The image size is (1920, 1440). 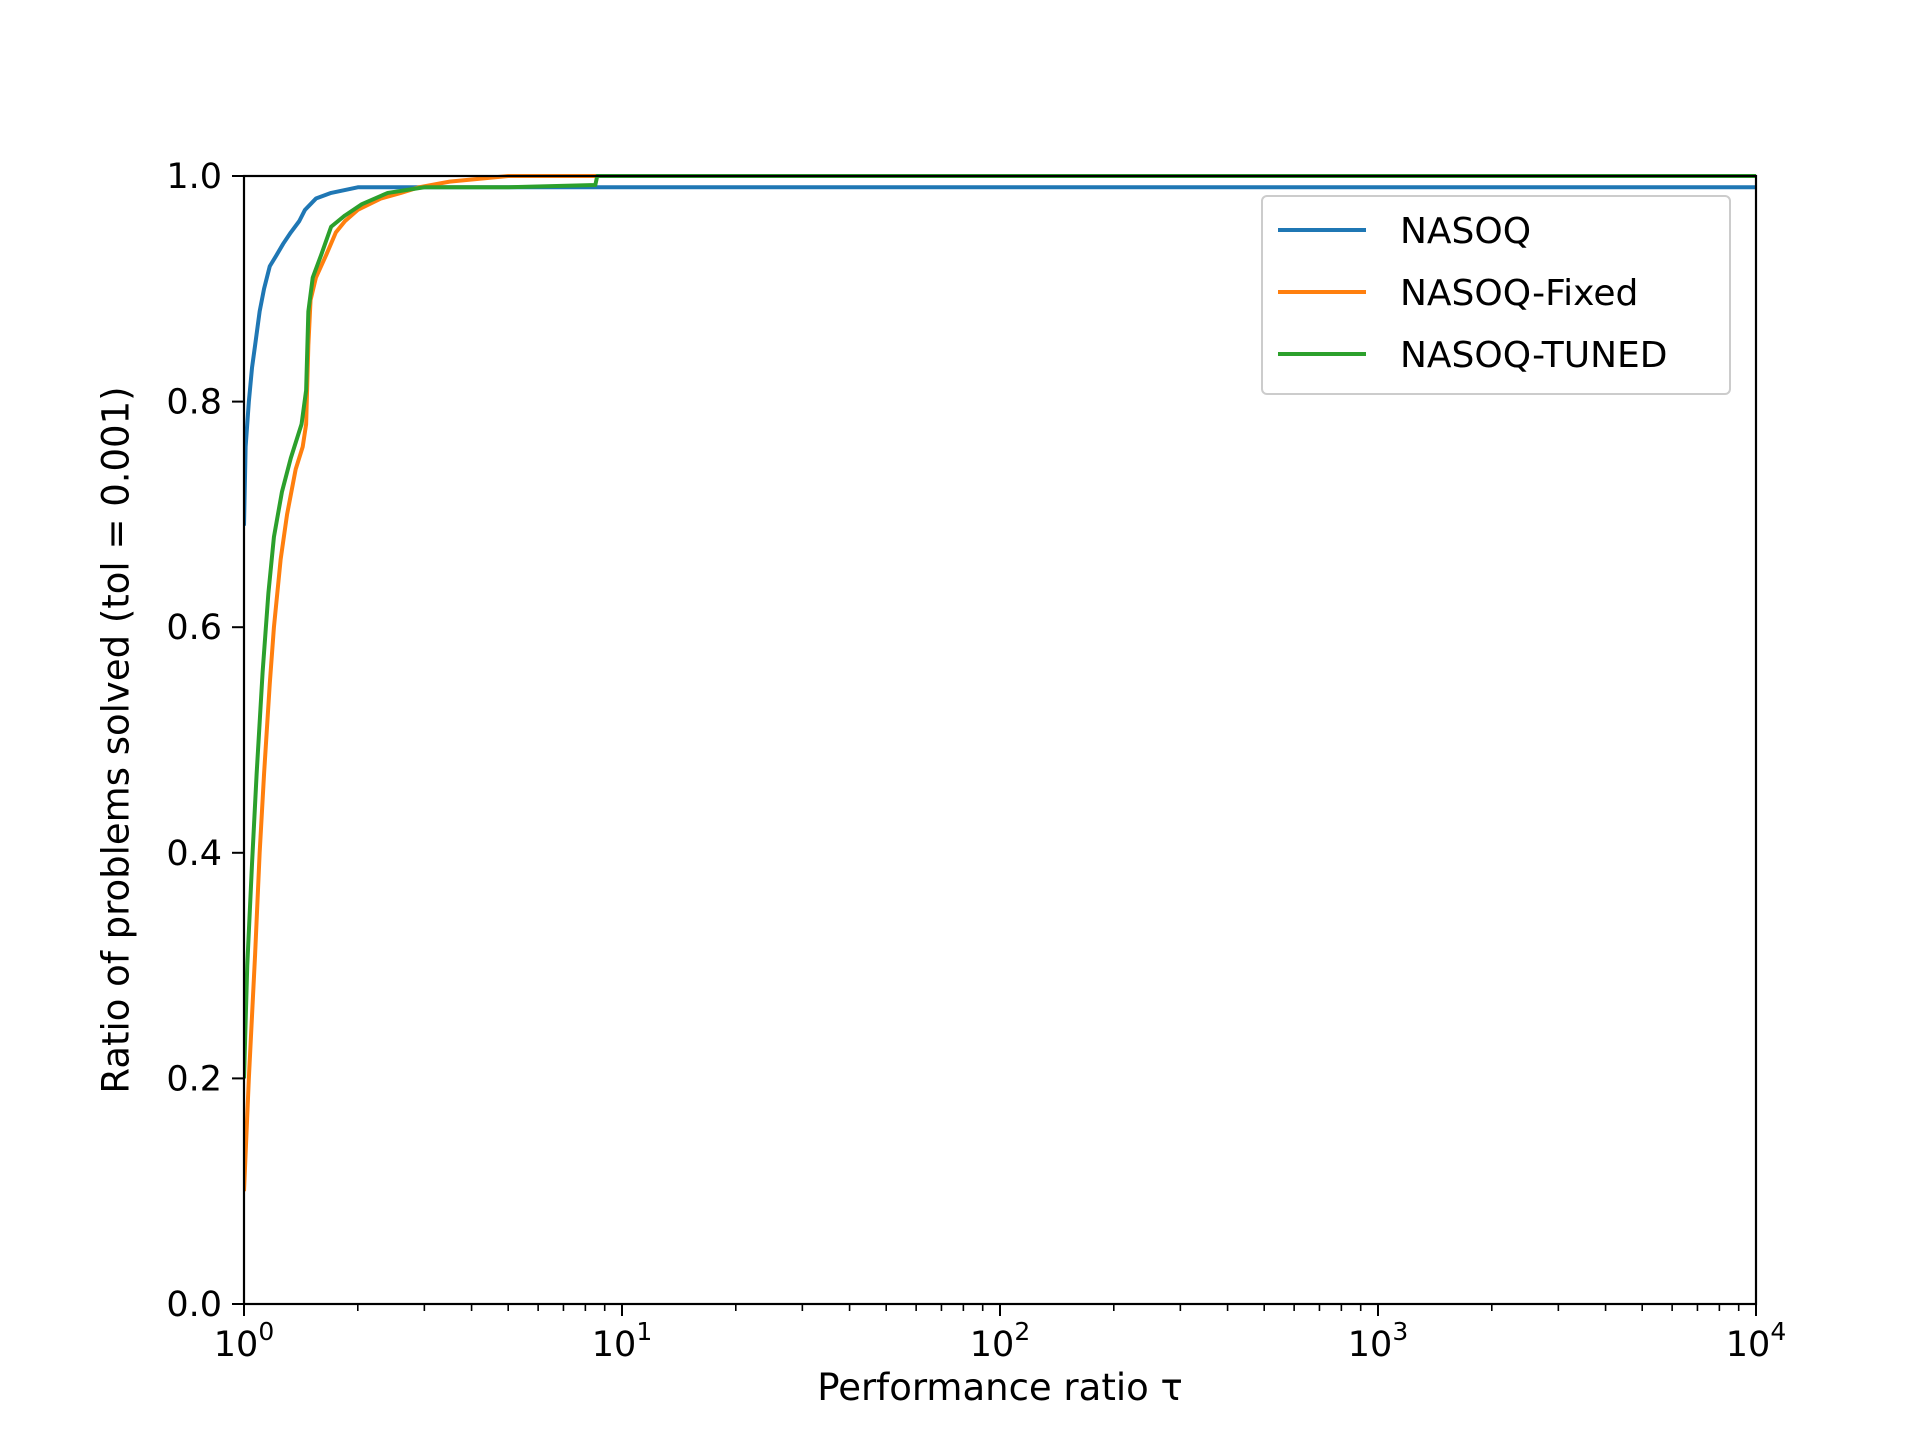 What do you see at coordinates (1519, 293) in the screenshot?
I see `legend-label: NASOQ-Fixed` at bounding box center [1519, 293].